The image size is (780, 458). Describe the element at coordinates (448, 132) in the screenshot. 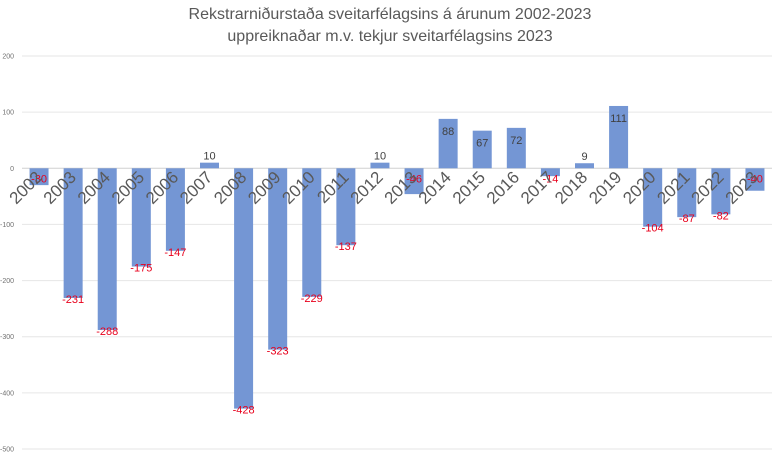

I see `data-label: 88` at that location.